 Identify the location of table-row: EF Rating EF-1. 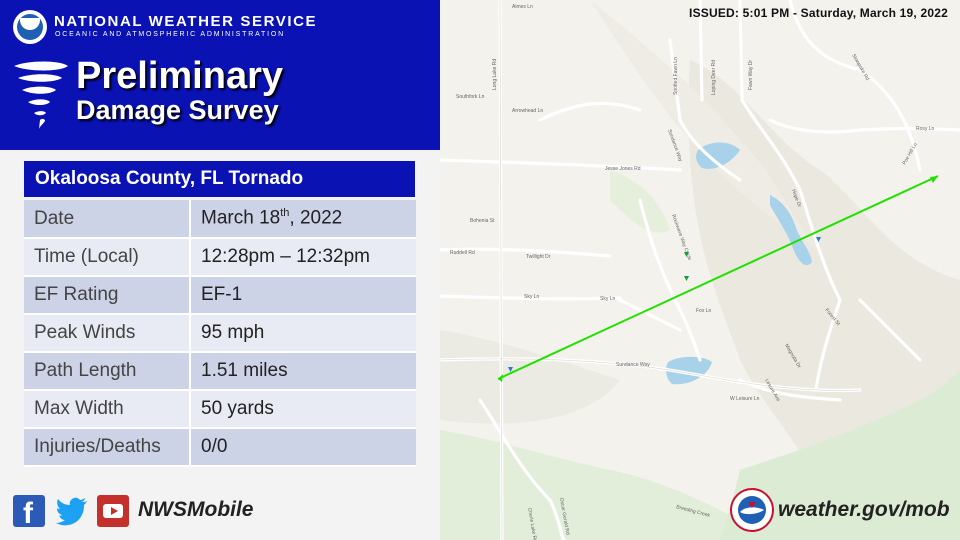
(220, 295).